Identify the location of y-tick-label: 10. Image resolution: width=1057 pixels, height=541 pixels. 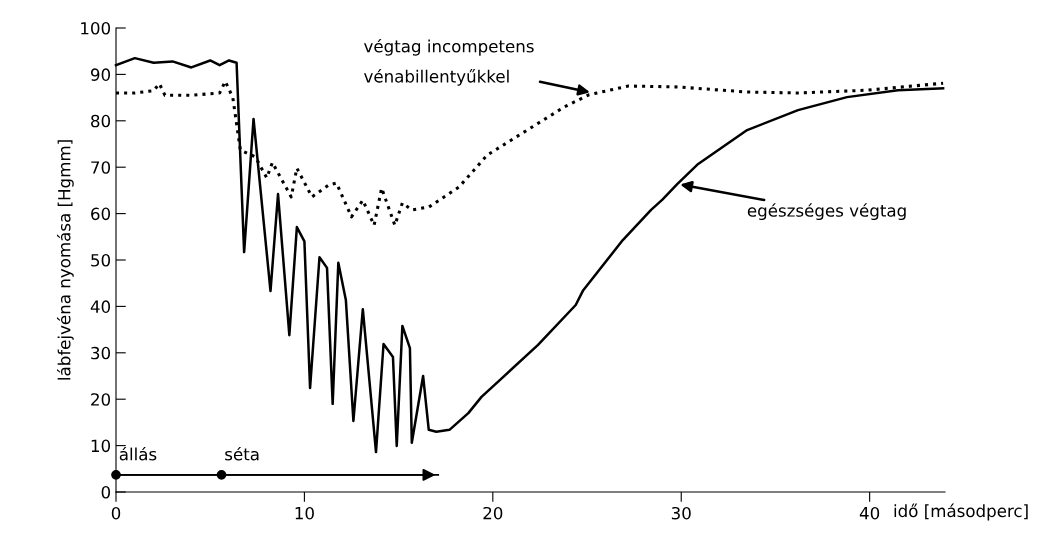
(101, 446).